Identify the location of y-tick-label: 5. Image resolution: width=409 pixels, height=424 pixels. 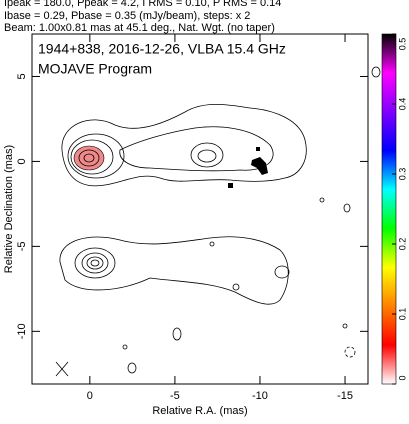
(22, 76).